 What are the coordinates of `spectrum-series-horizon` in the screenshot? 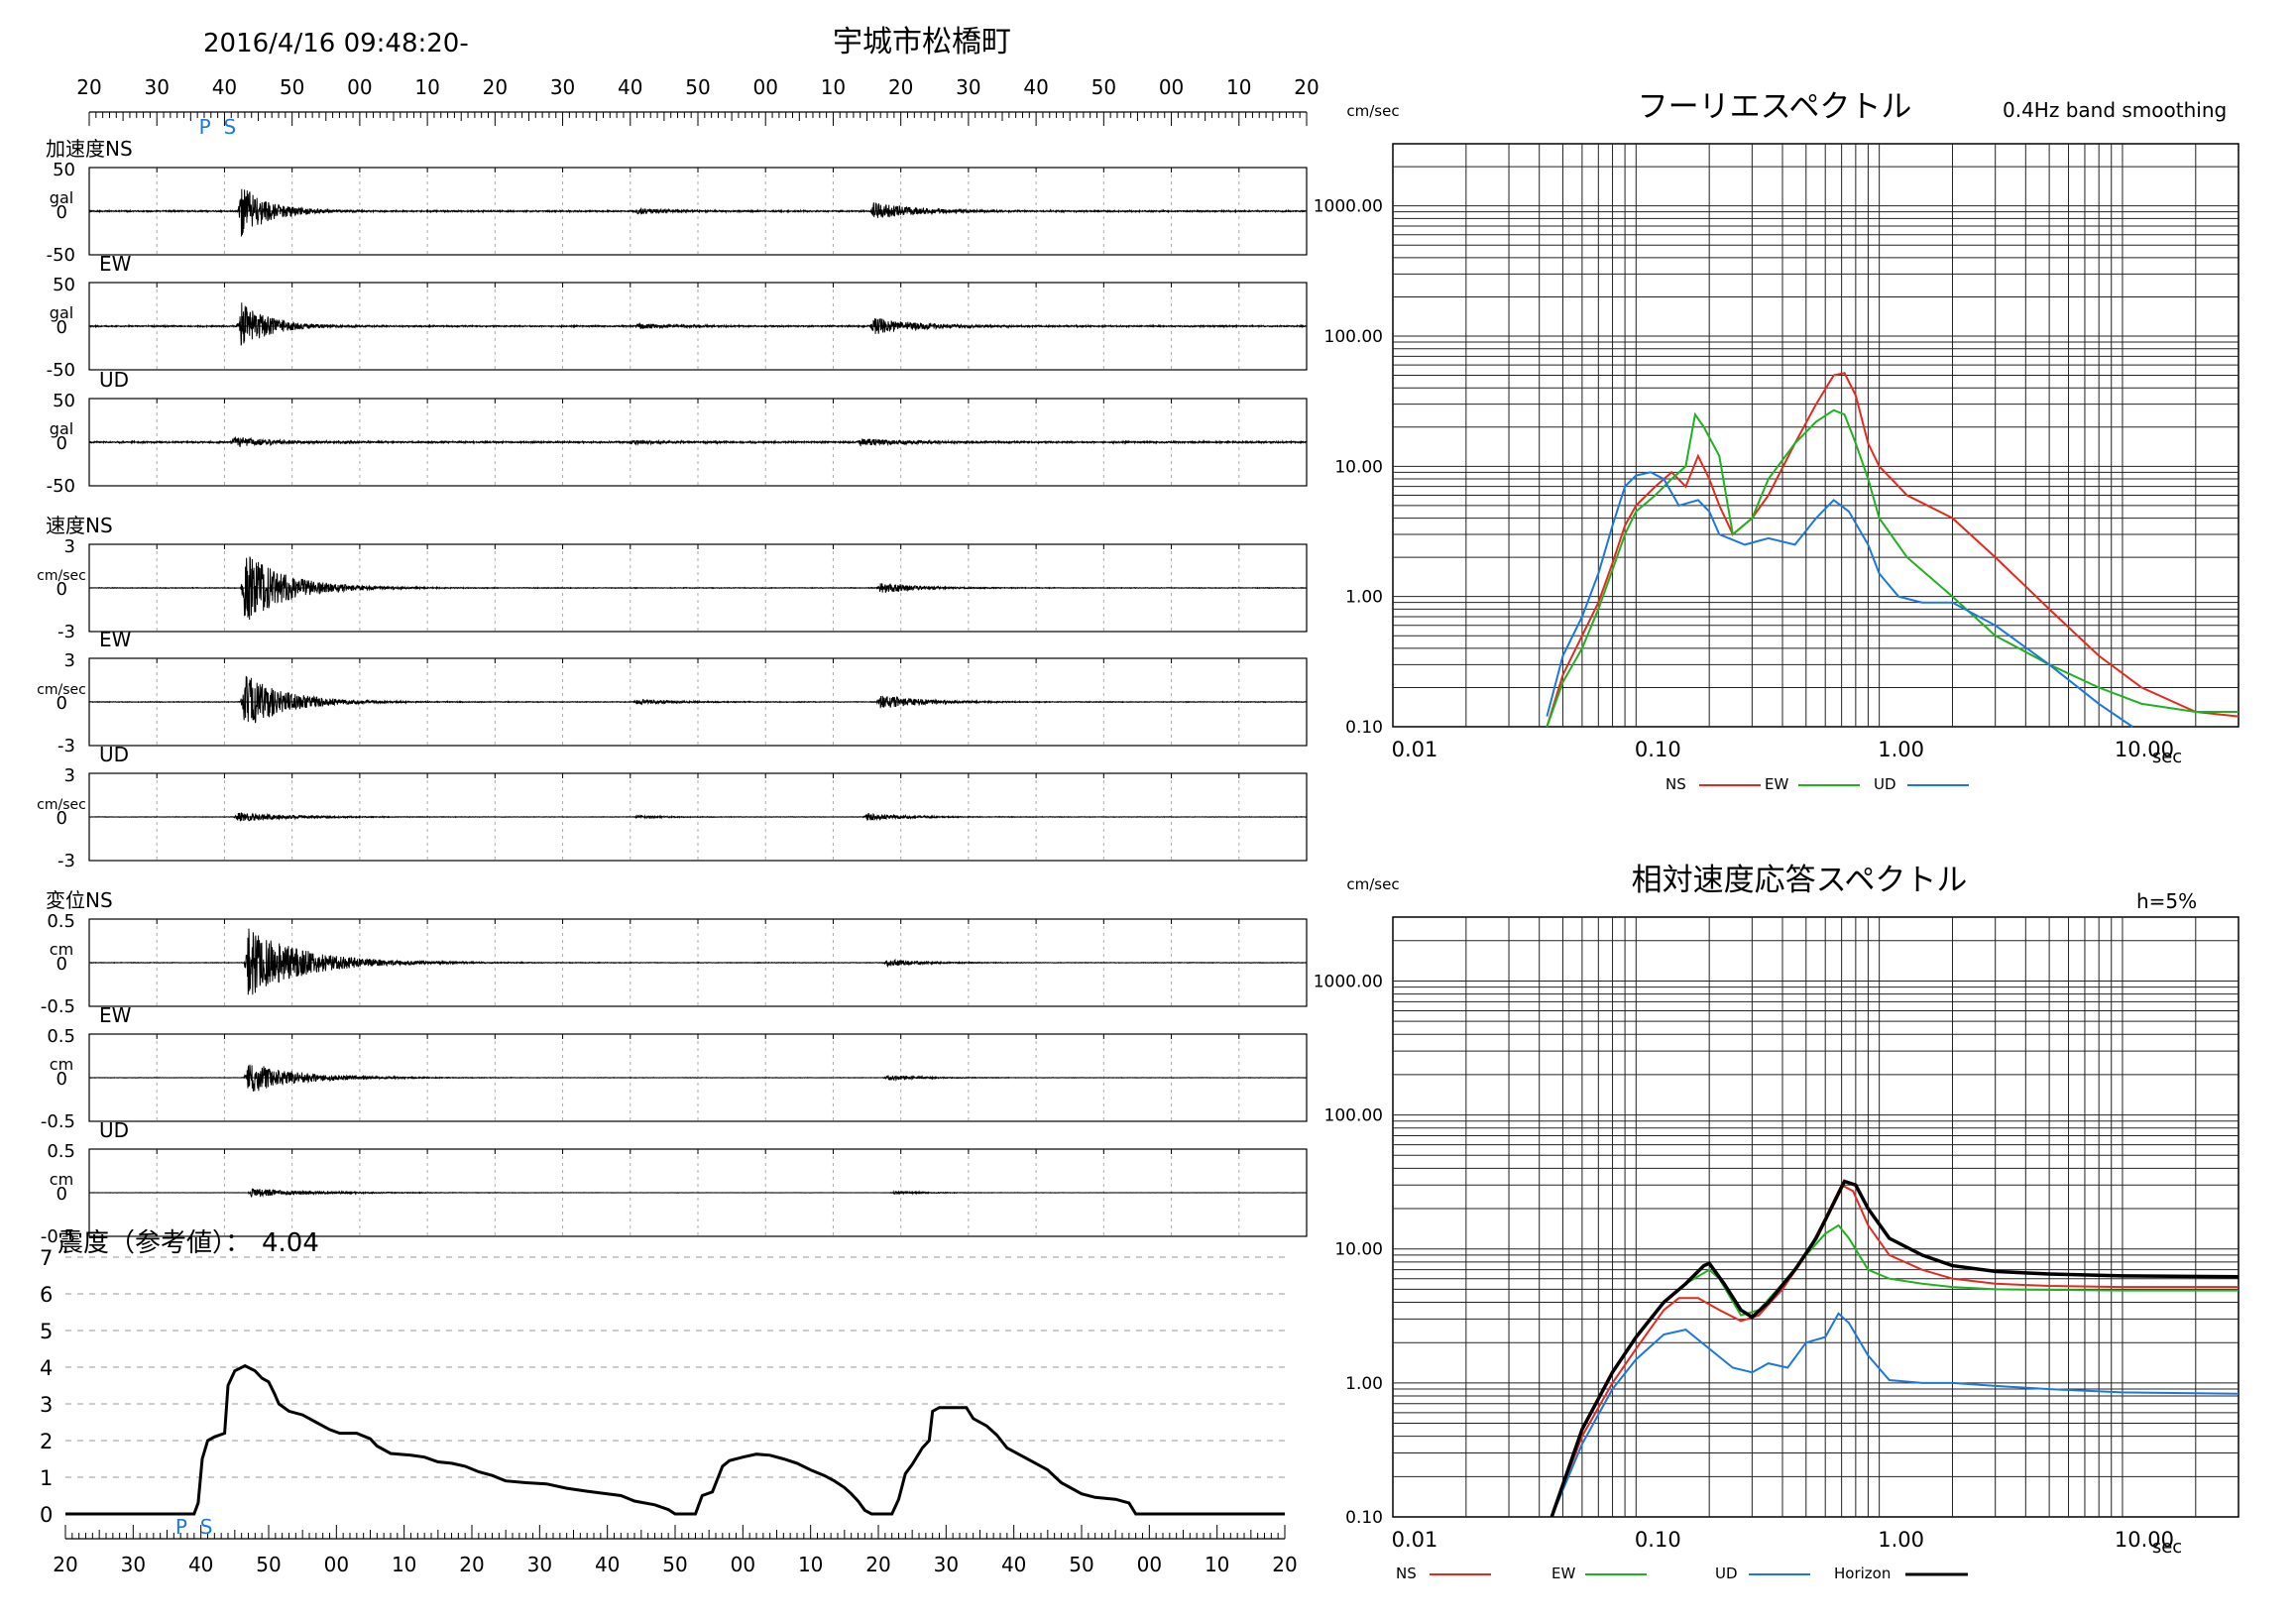 It's located at (1895, 1348).